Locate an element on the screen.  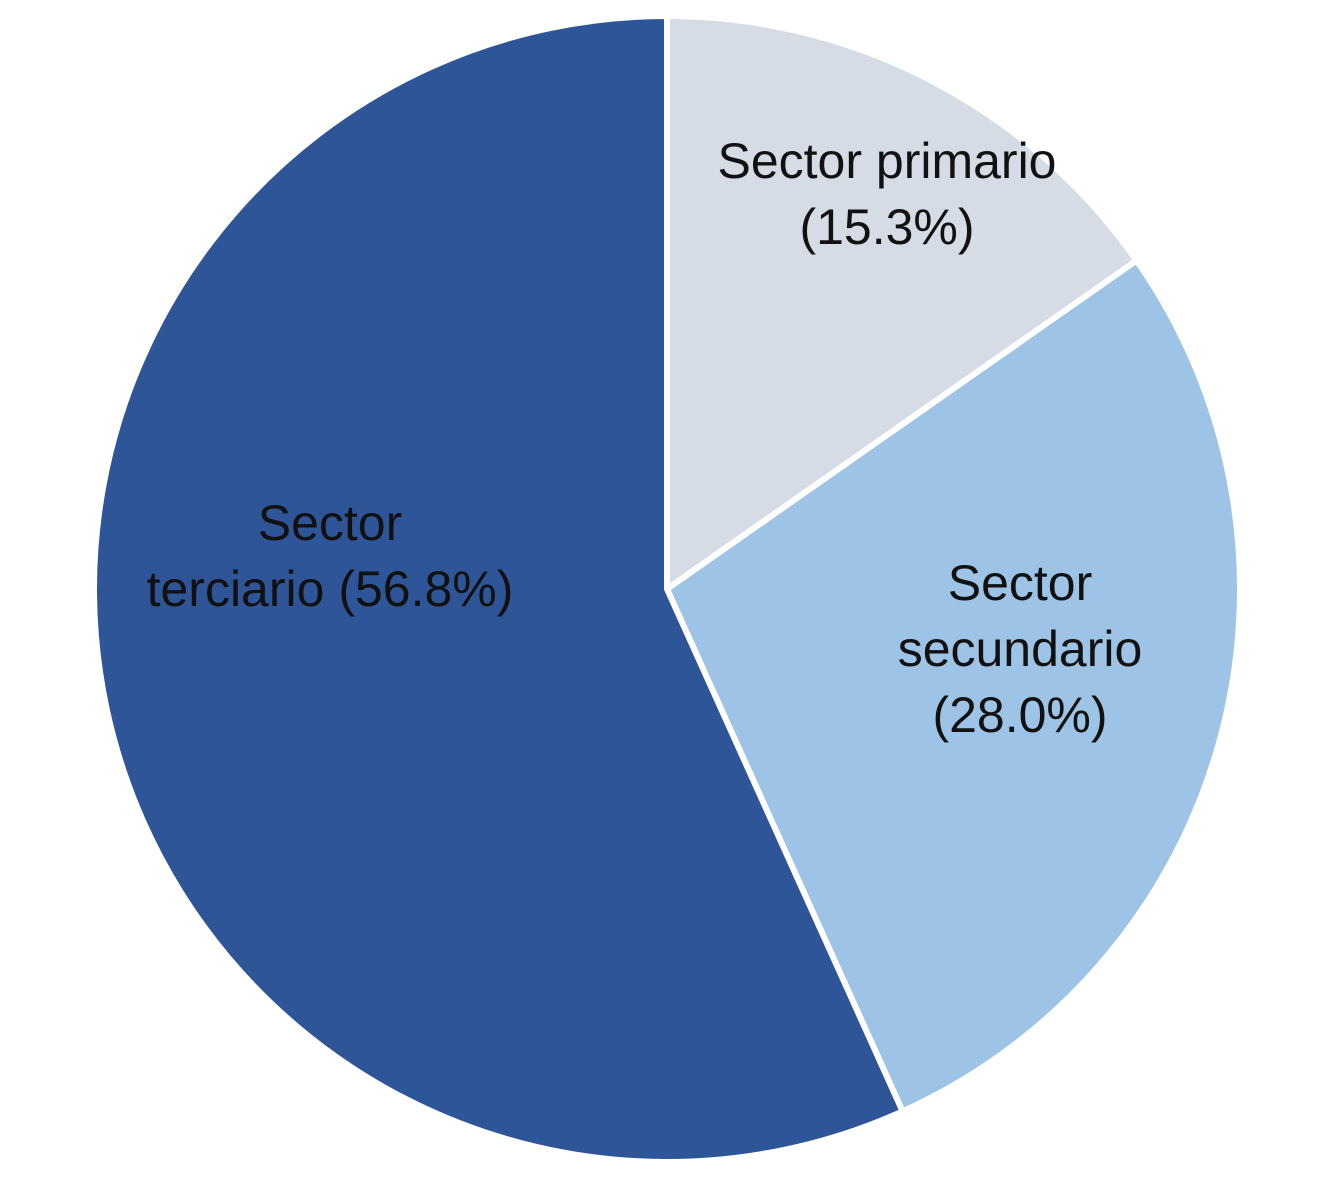
slice-label-line: Sector primario is located at coordinates (887, 161).